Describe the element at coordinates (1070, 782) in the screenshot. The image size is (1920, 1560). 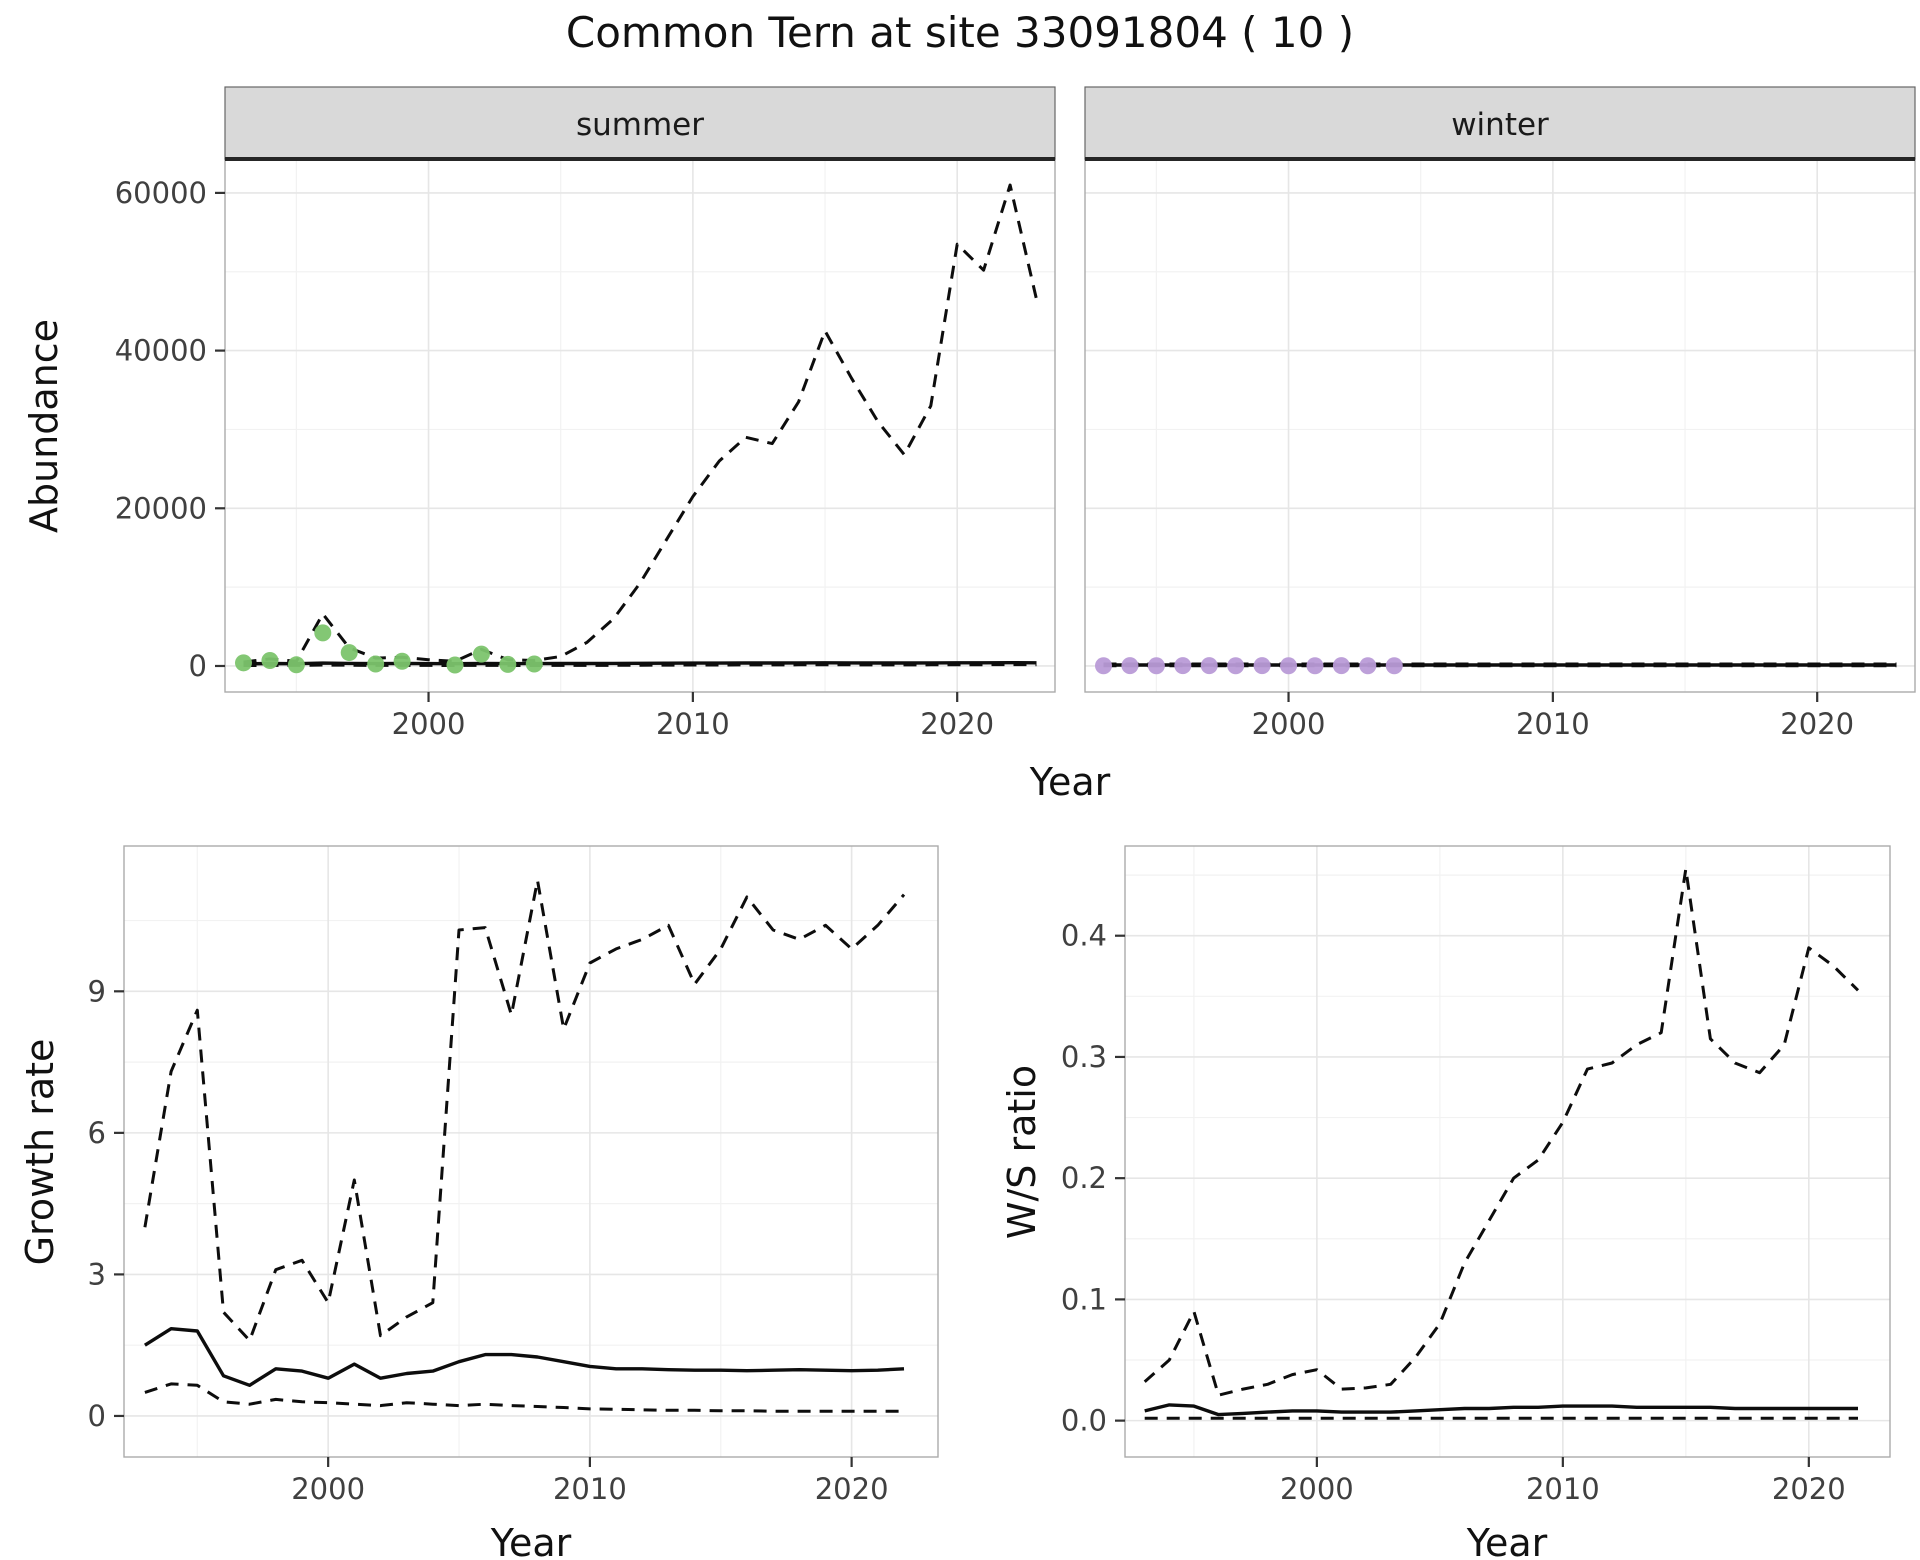
I see `x-axis-label-year-top: Year` at that location.